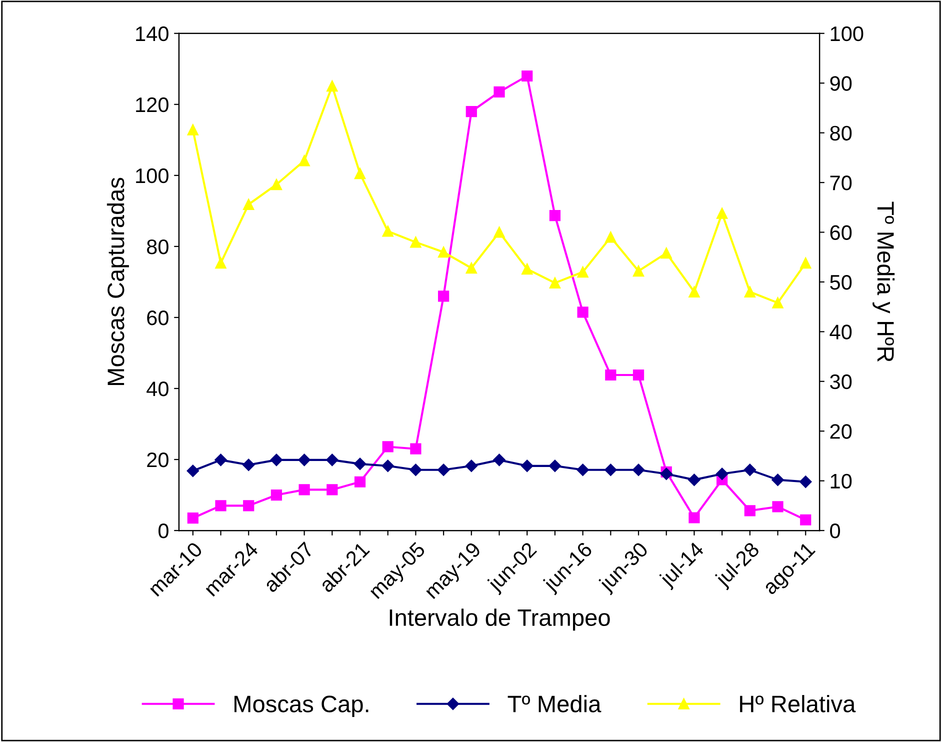  Describe the element at coordinates (152, 104) in the screenshot. I see `y-tick-label: 120` at that location.